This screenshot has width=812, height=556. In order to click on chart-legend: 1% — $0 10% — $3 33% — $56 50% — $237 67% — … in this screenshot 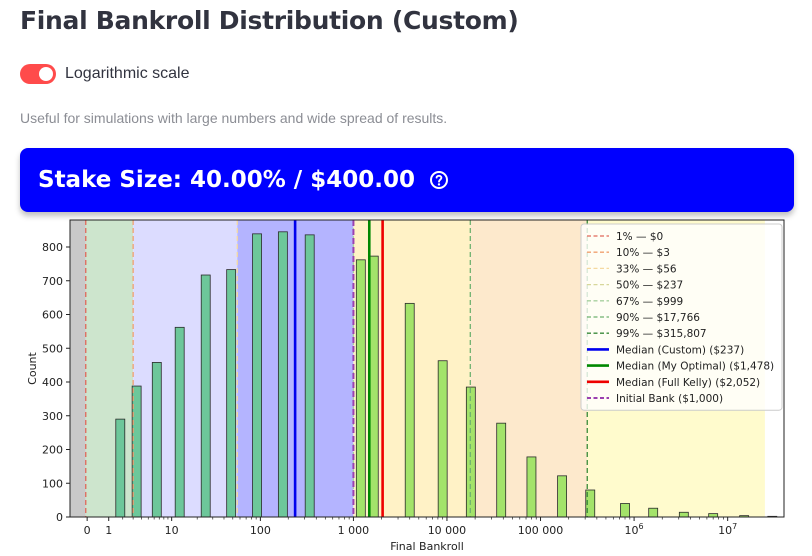, I will do `click(681, 317)`.